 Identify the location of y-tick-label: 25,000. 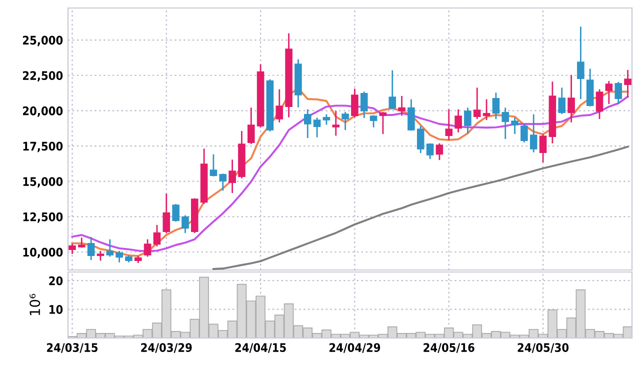
(42, 41).